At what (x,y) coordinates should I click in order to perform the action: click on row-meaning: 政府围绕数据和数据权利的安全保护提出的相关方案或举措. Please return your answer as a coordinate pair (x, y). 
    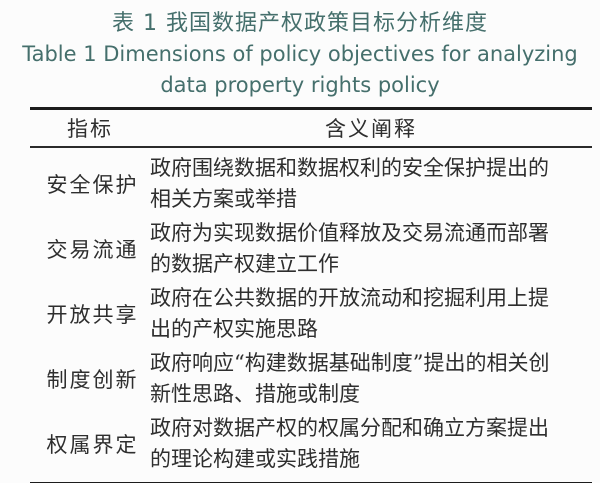
    Looking at the image, I should click on (349, 183).